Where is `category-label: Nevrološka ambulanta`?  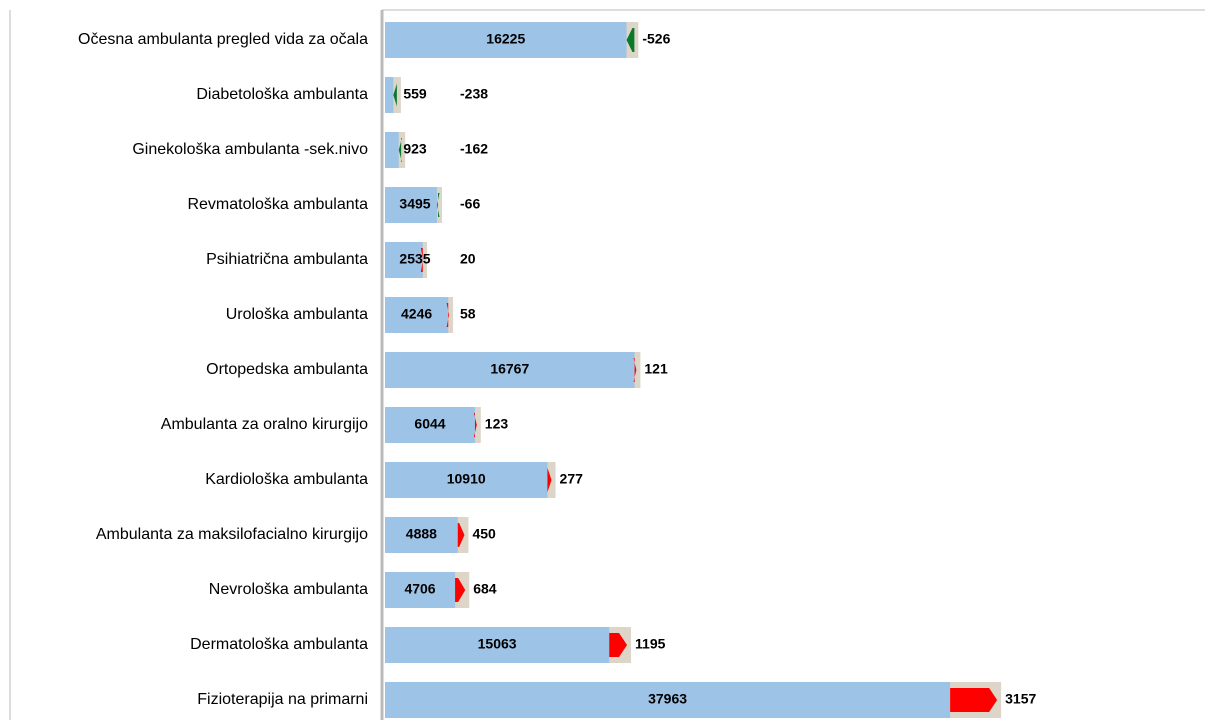 category-label: Nevrološka ambulanta is located at coordinates (288, 589).